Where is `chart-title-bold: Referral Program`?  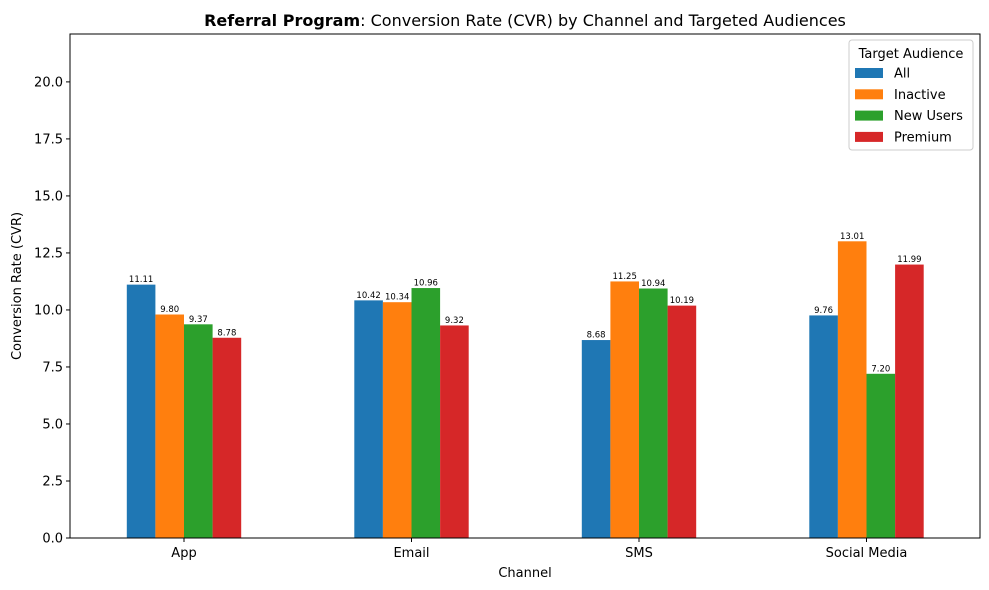
chart-title-bold: Referral Program is located at coordinates (282, 20).